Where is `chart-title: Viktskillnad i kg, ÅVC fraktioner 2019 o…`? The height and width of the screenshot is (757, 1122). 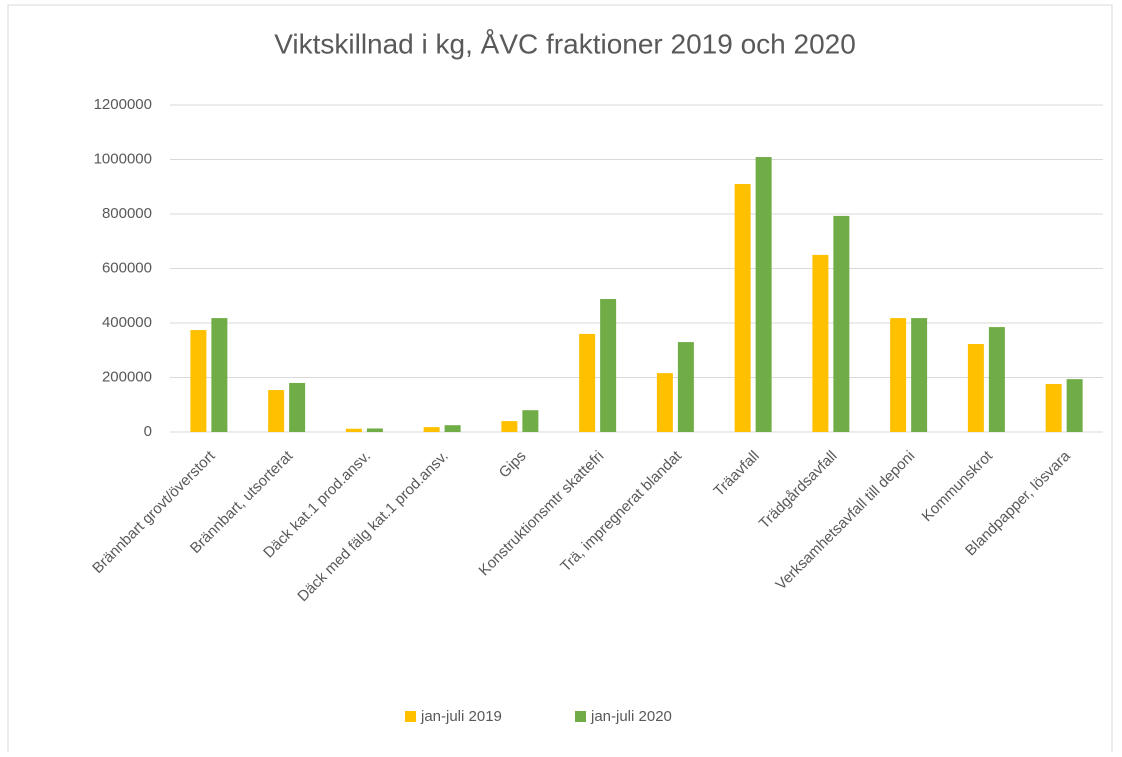
chart-title: Viktskillnad i kg, ÅVC fraktioner 2019 o… is located at coordinates (565, 43).